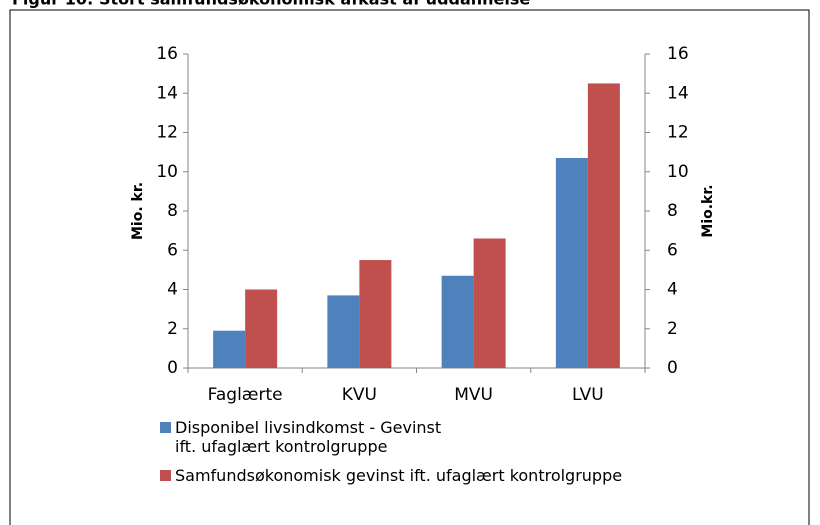 The image size is (820, 525). I want to click on y-tick-label: 4, so click(172, 290).